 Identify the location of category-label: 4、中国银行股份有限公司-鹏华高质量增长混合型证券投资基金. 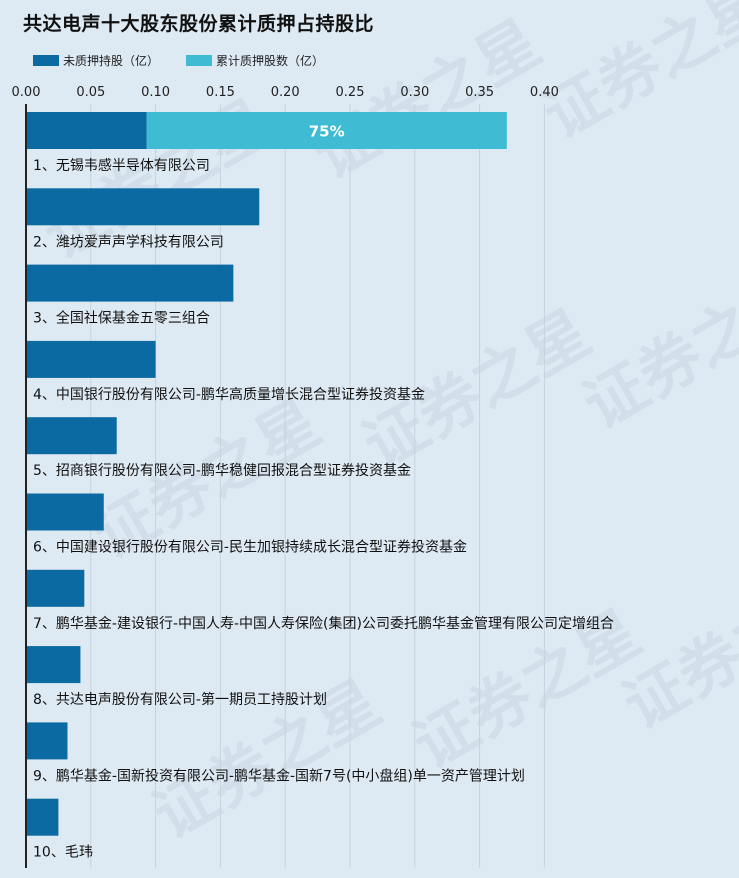
(229, 394).